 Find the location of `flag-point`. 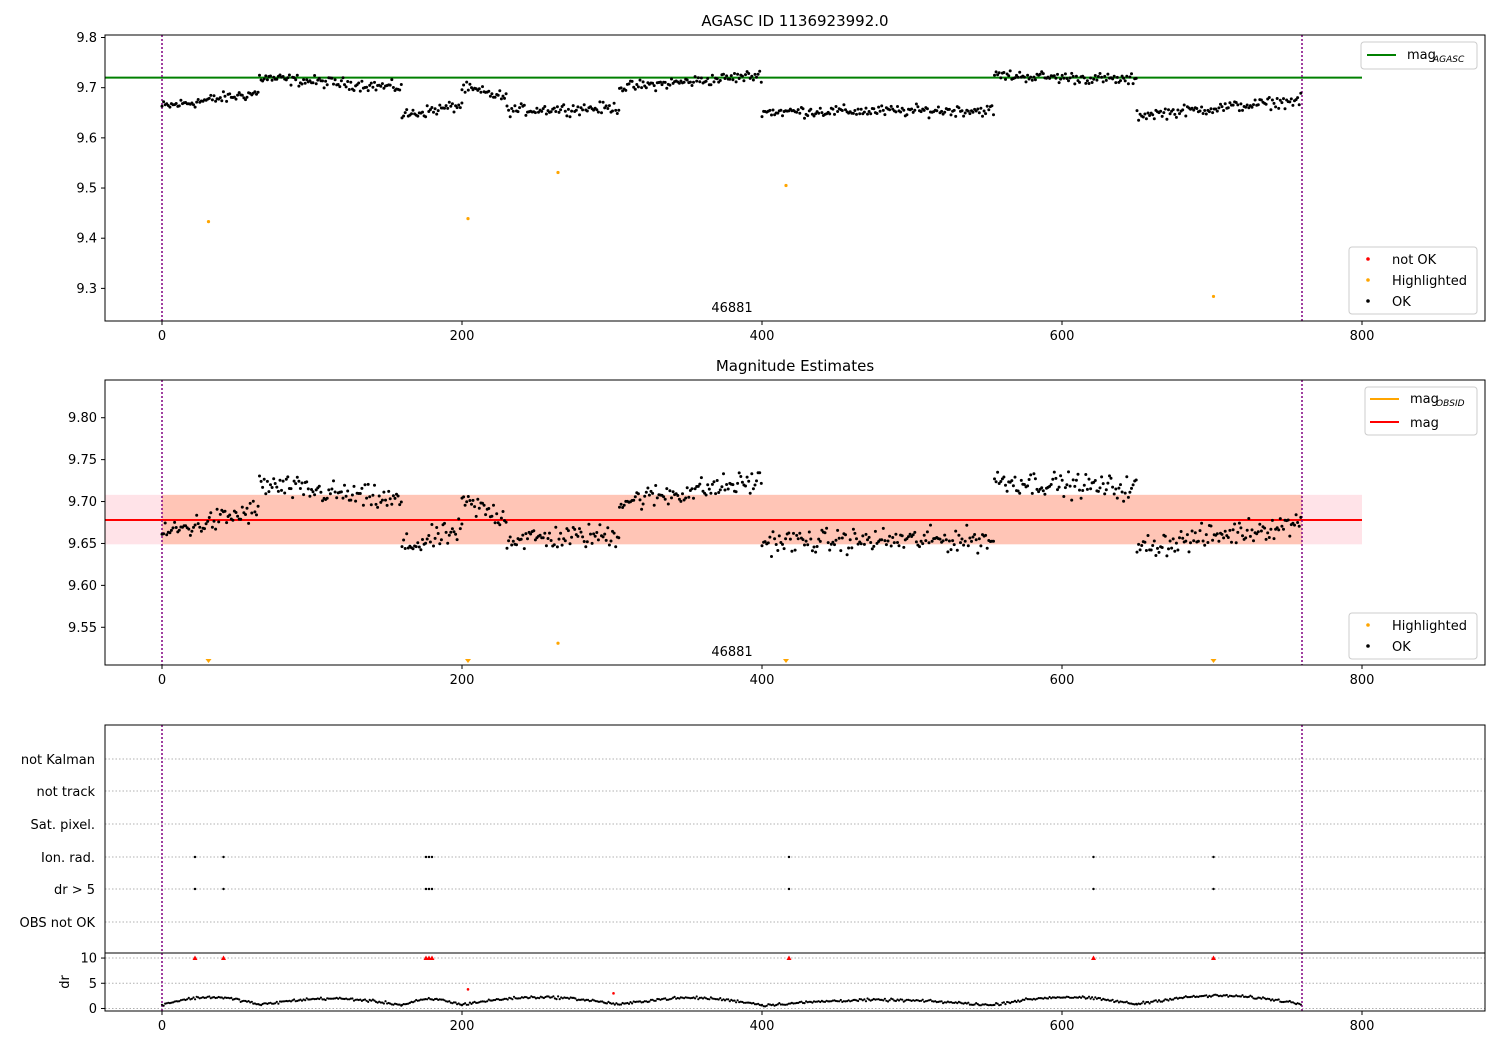

flag-point is located at coordinates (1213, 889).